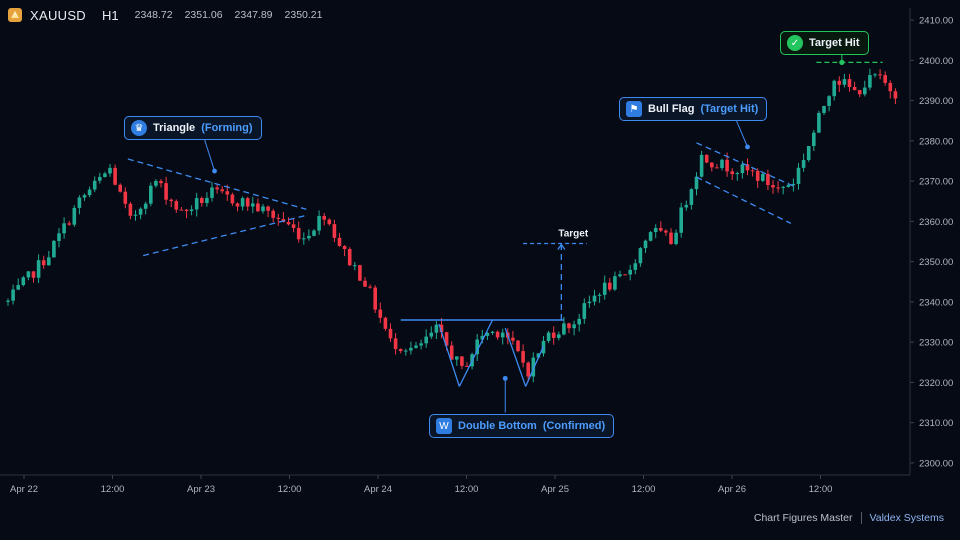 This screenshot has width=960, height=540. I want to click on double-bottom-status: (Confirmed), so click(574, 426).